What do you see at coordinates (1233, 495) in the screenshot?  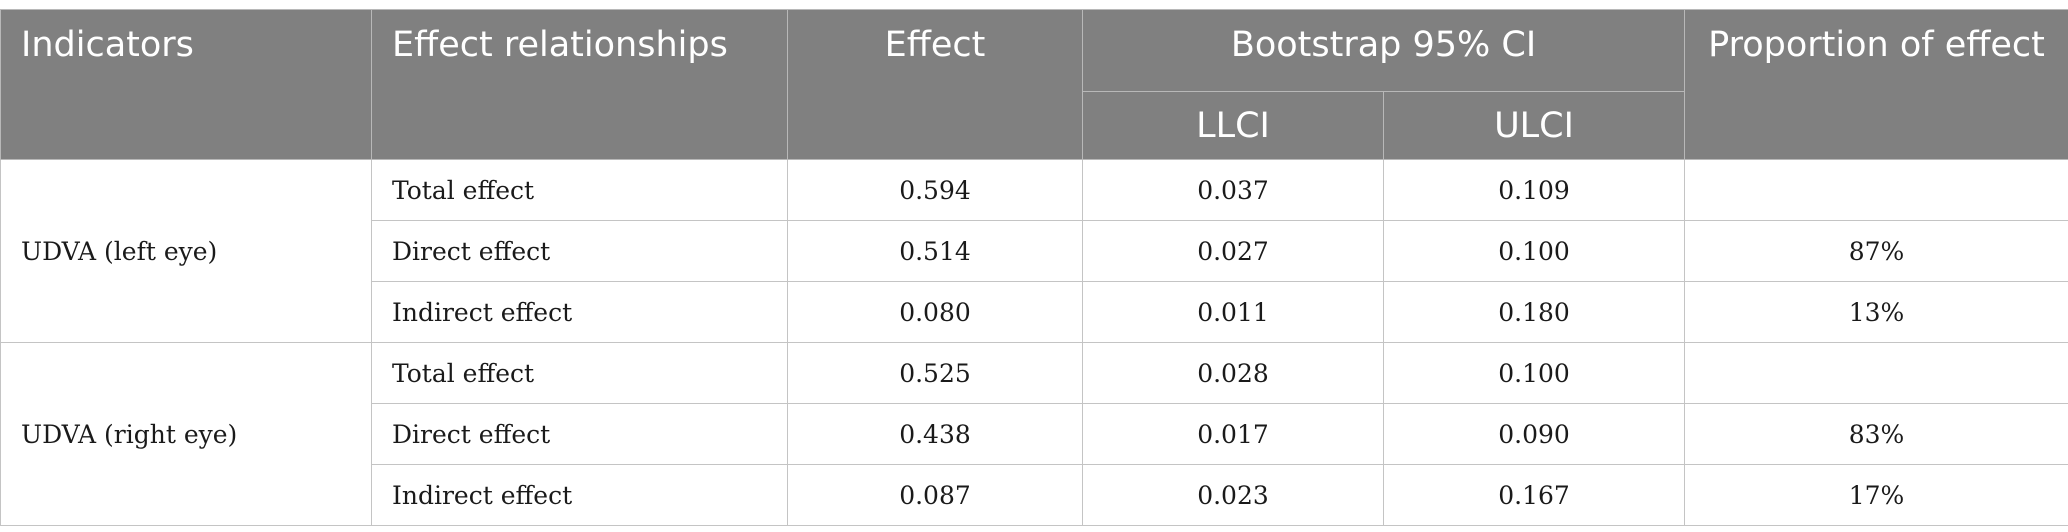 I see `llci-cell: 0.023` at bounding box center [1233, 495].